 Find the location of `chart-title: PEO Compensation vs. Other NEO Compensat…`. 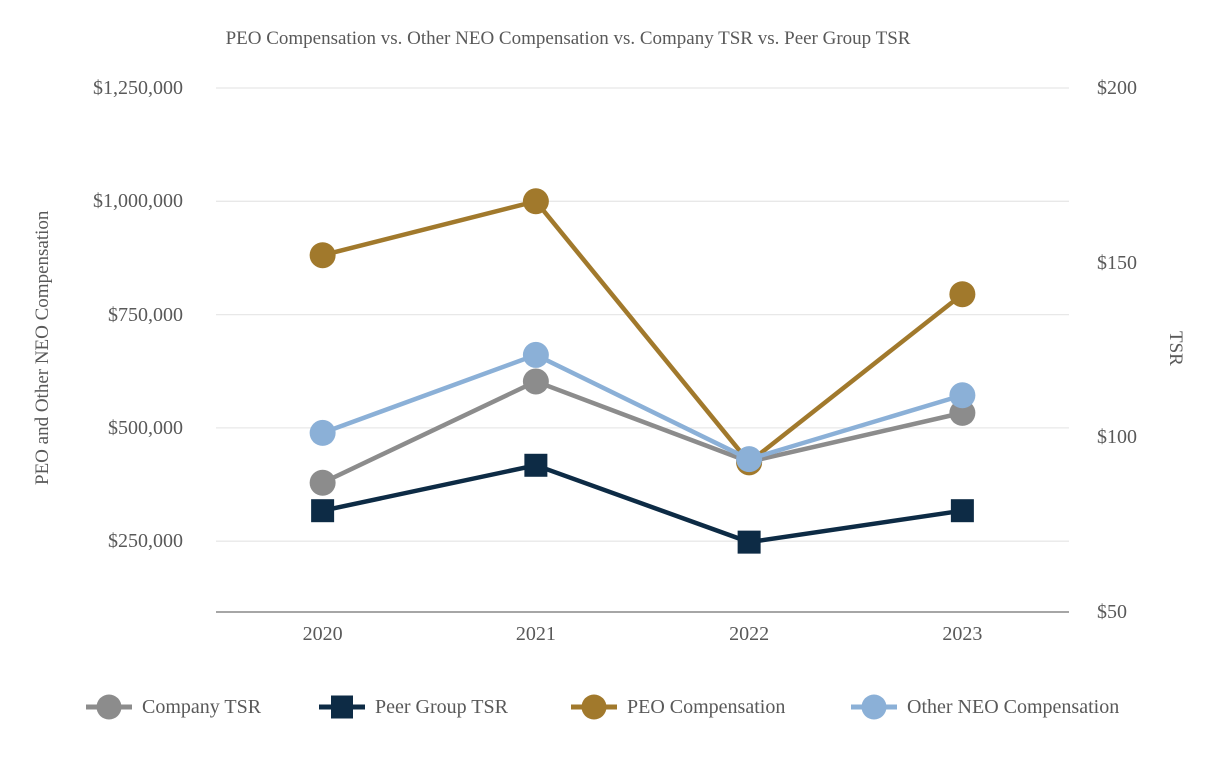

chart-title: PEO Compensation vs. Other NEO Compensat… is located at coordinates (568, 38).